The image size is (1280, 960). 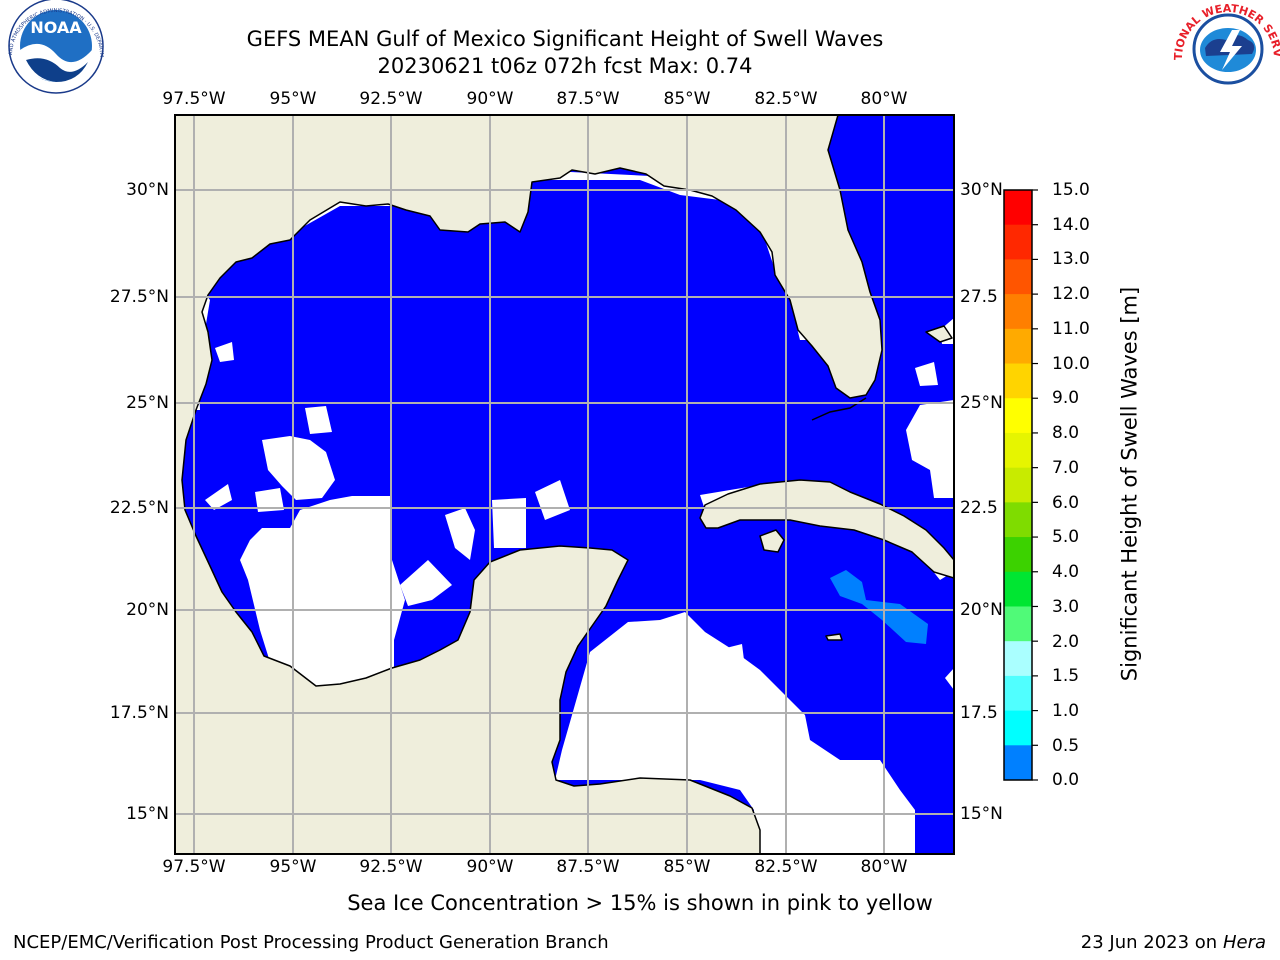 What do you see at coordinates (1071, 329) in the screenshot?
I see `colorbar-tick: 11.0` at bounding box center [1071, 329].